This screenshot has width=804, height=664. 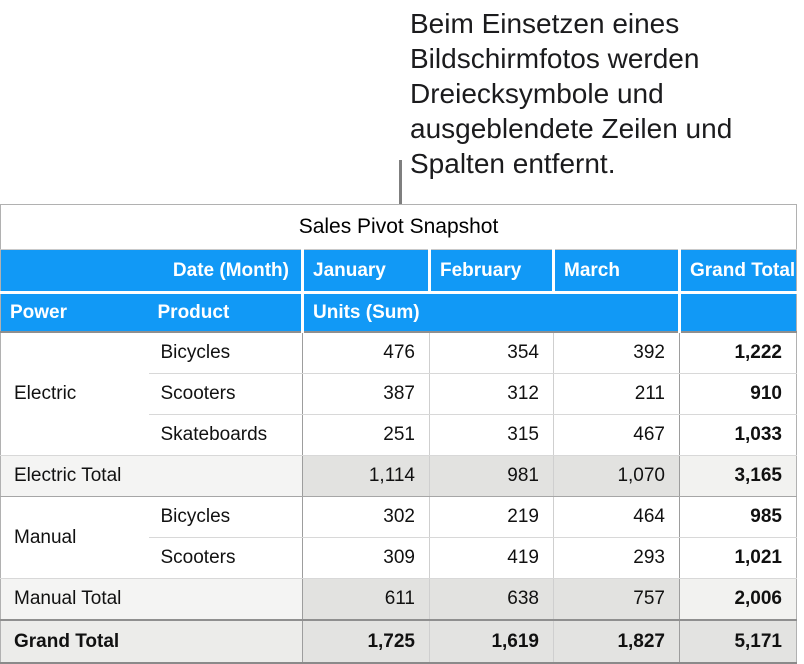 I want to click on header-grand-total-blank, so click(x=737, y=312).